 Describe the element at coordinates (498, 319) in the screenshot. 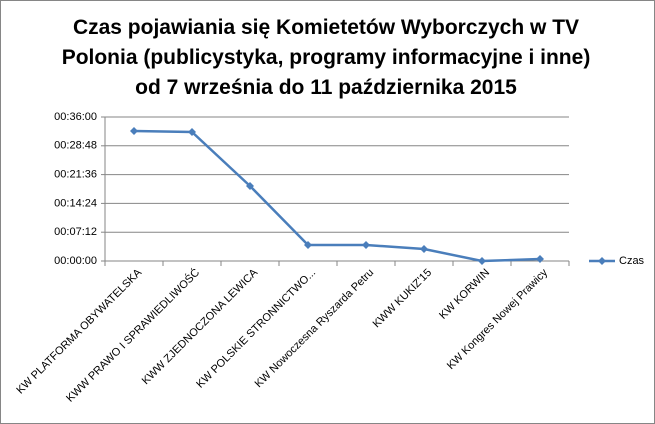

I see `x-tick-label: KW Kongres Nowej Prawicy` at that location.